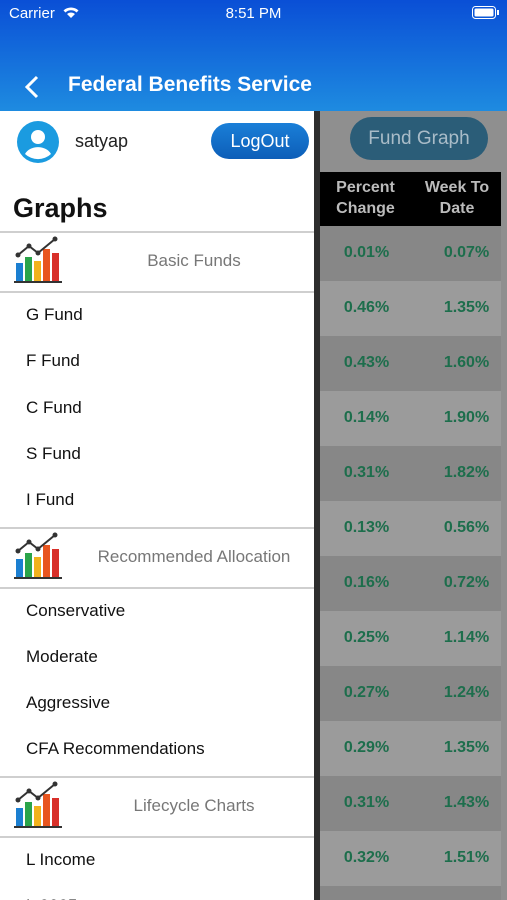 The height and width of the screenshot is (900, 507). I want to click on menu-item: CFA Recommendations, so click(115, 749).